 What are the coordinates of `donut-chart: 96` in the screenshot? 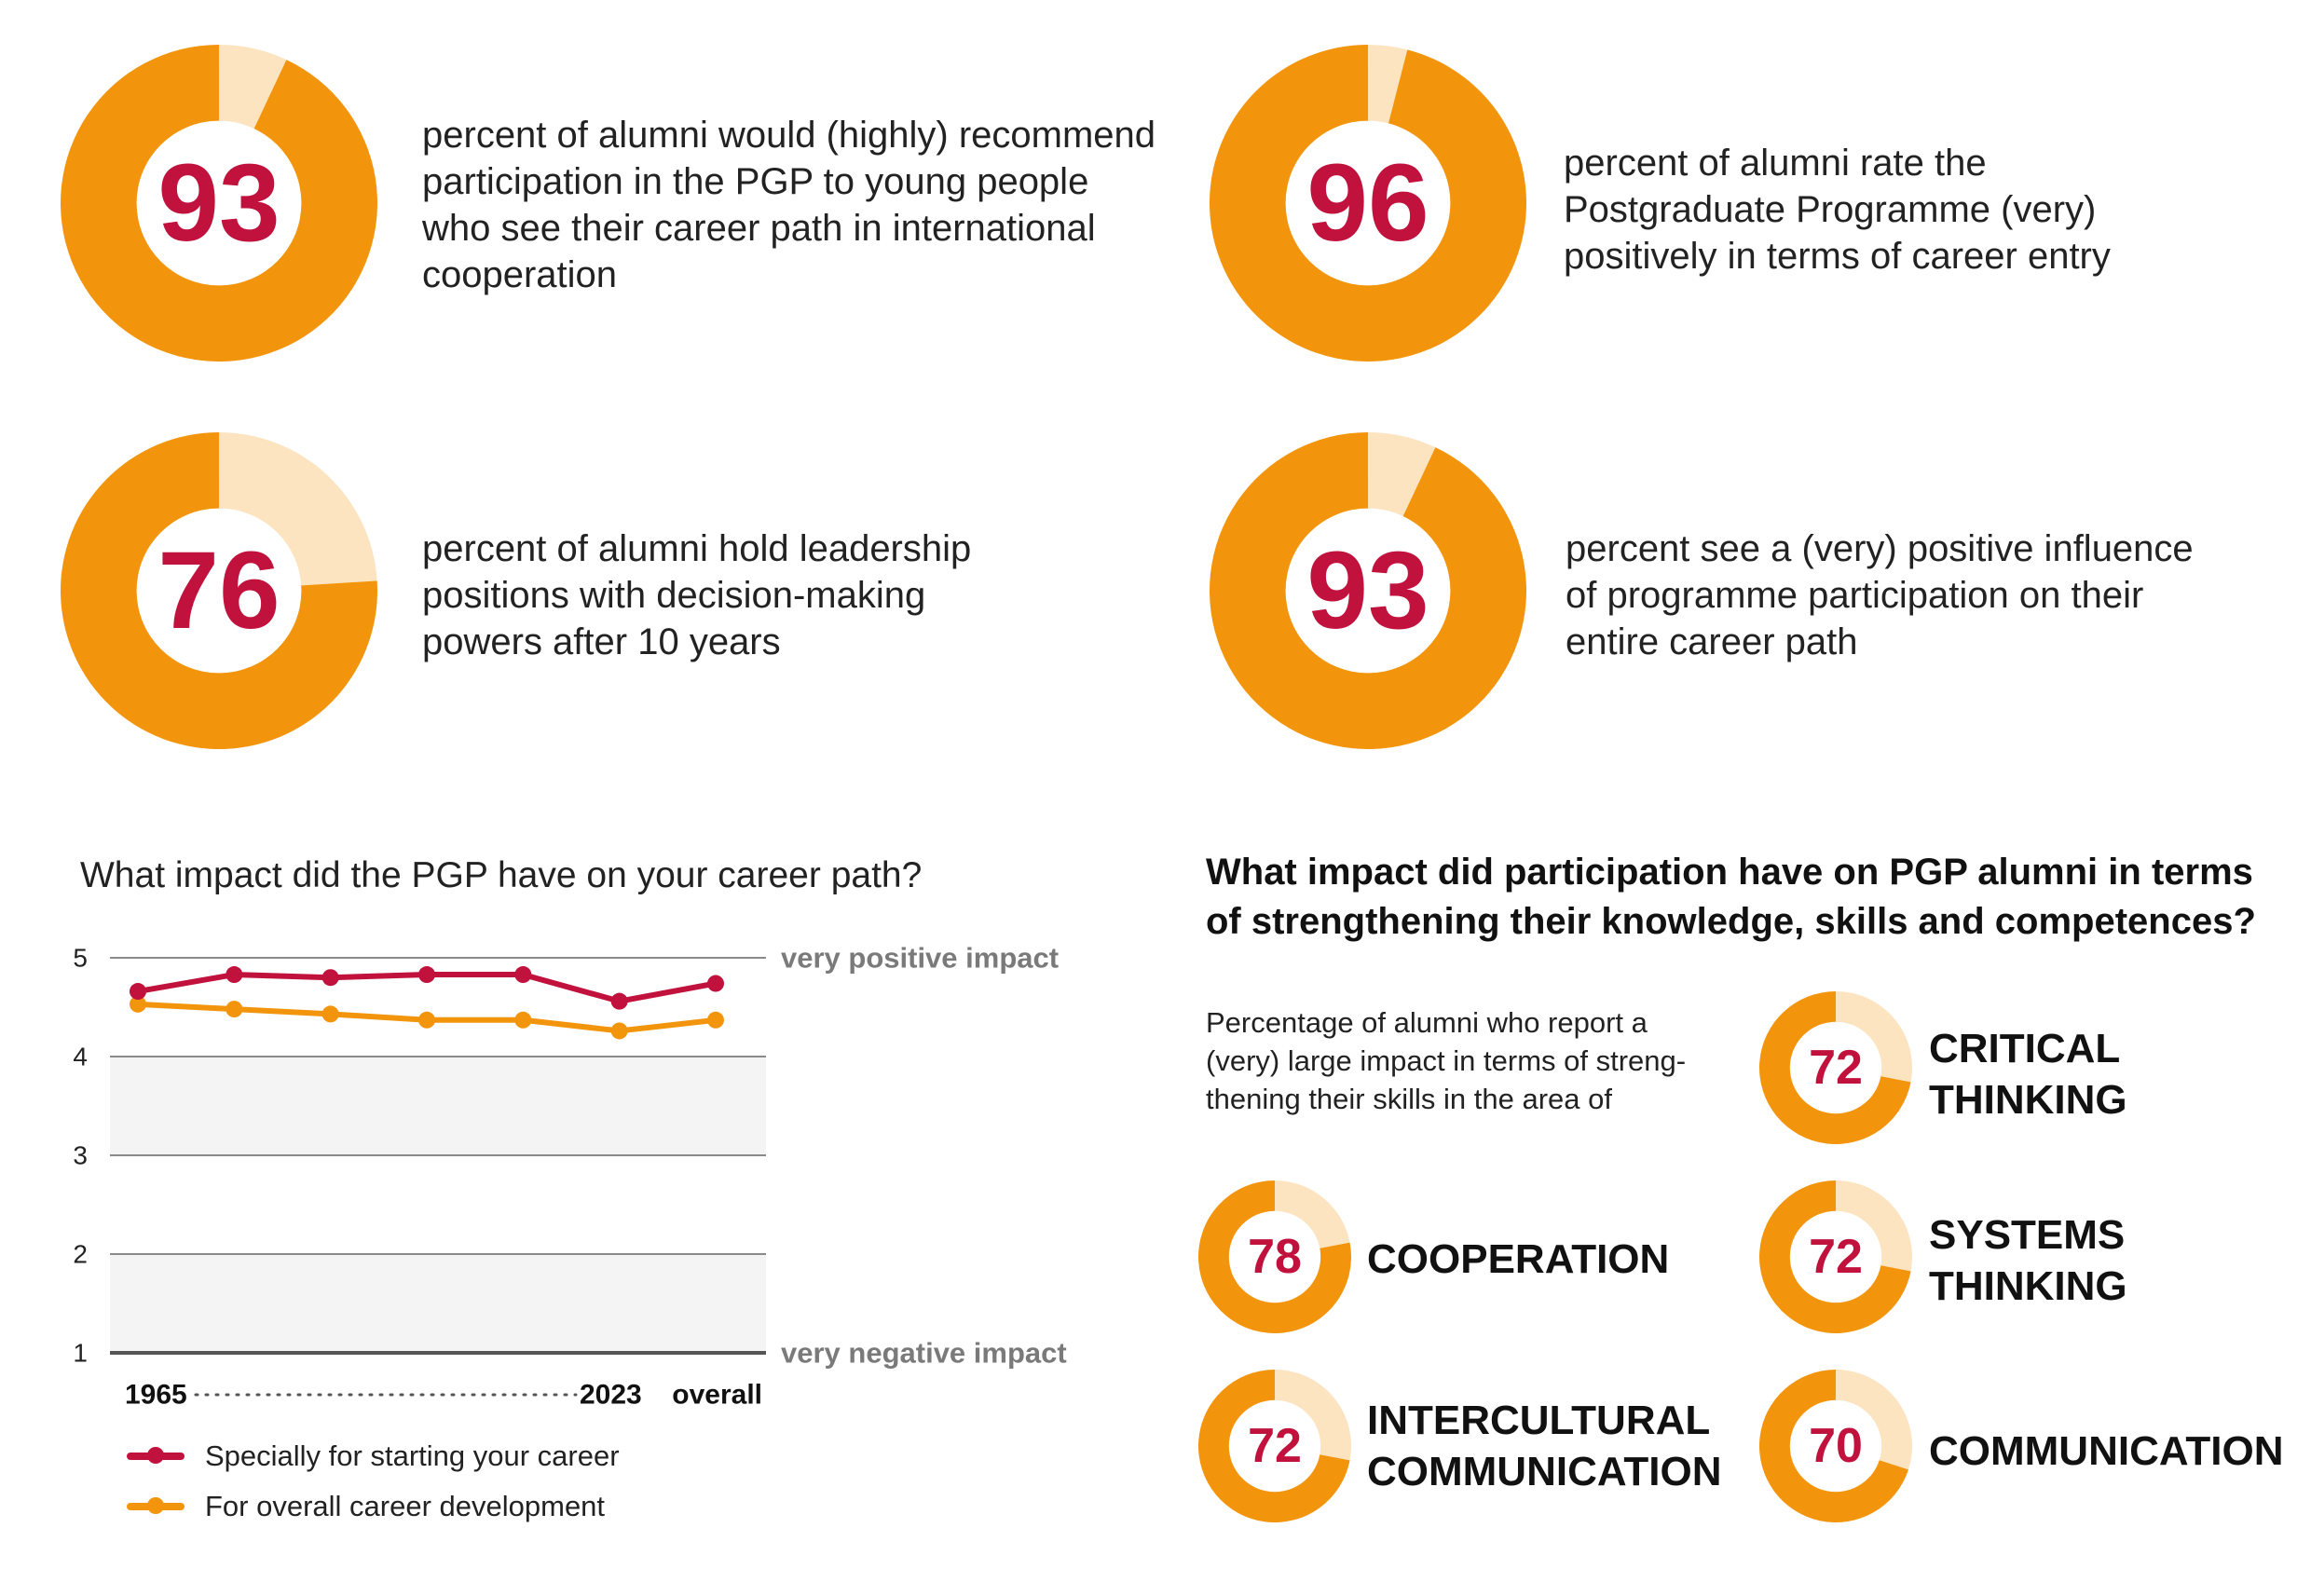 It's located at (1368, 203).